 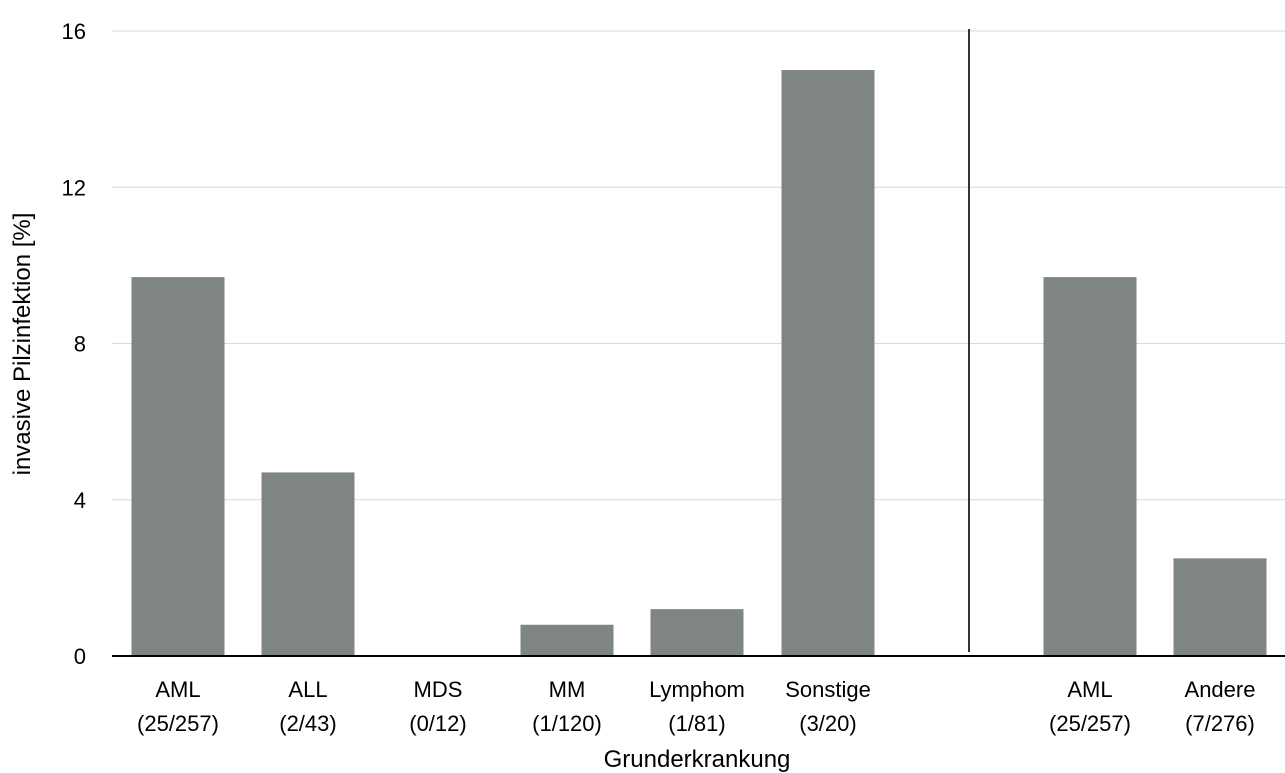 I want to click on y-axis-title: invasive Pilzinfektion [%], so click(x=22, y=344).